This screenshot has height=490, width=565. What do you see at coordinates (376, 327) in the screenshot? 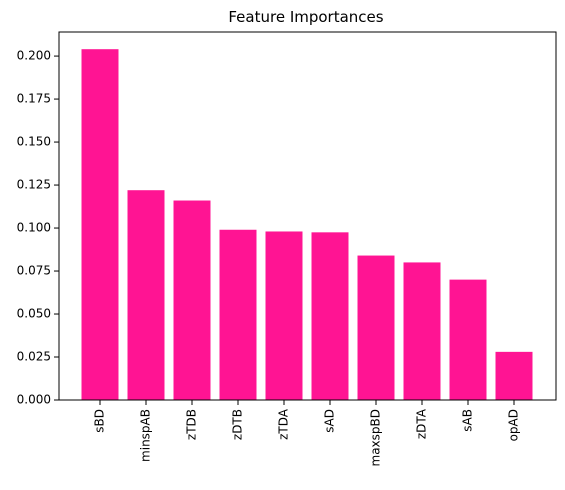
I see `bar-maxspBD` at bounding box center [376, 327].